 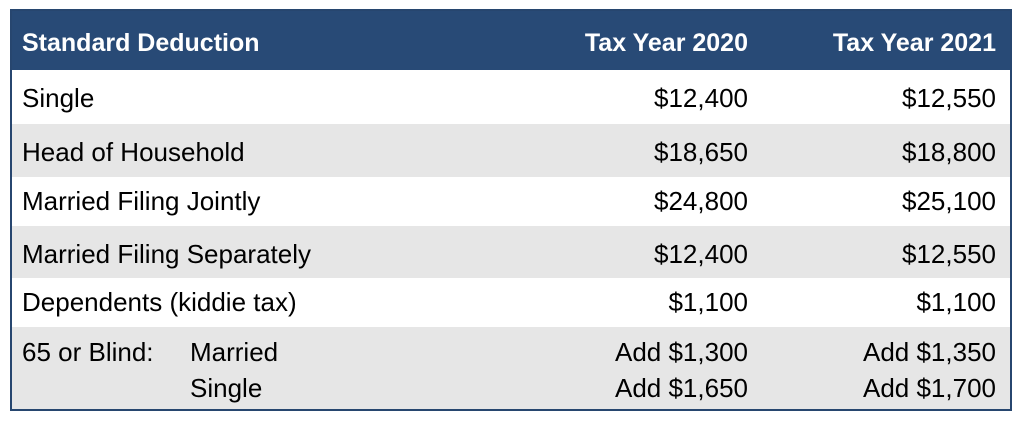 I want to click on sub-row-label-married: Married, so click(x=234, y=352).